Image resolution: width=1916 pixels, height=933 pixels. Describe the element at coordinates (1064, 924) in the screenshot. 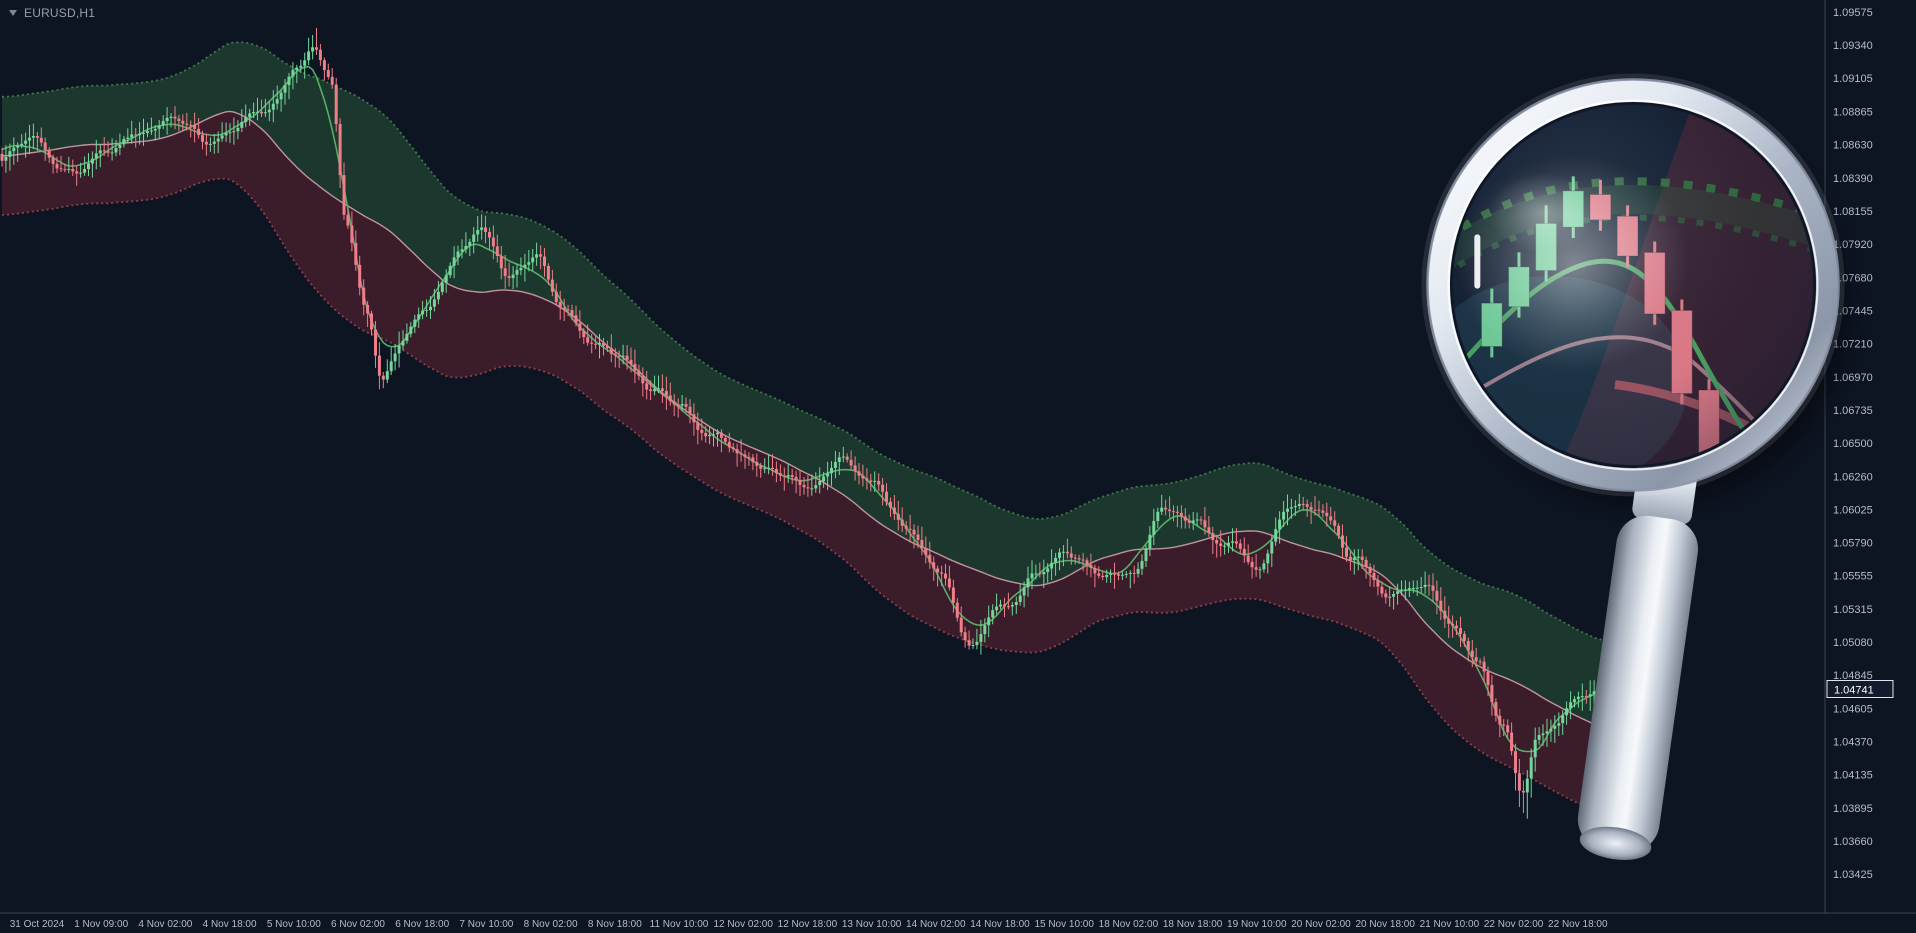

I see `time-tick-label: 15 Nov 10:00` at that location.